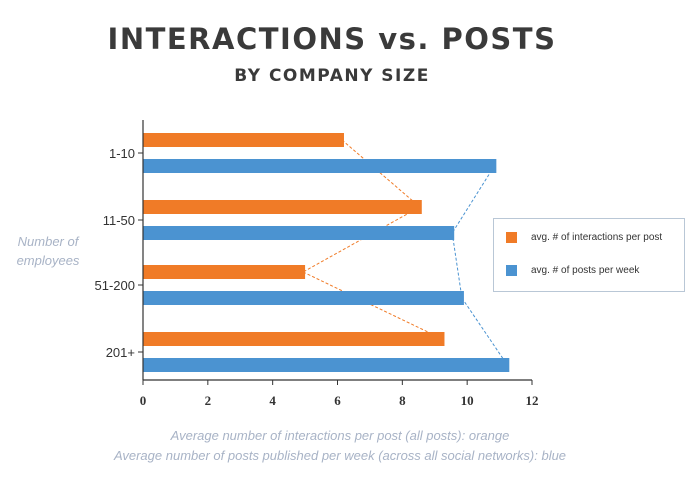 Image resolution: width=700 pixels, height=478 pixels. What do you see at coordinates (511, 270) in the screenshot?
I see `legend-swatch-posts` at bounding box center [511, 270].